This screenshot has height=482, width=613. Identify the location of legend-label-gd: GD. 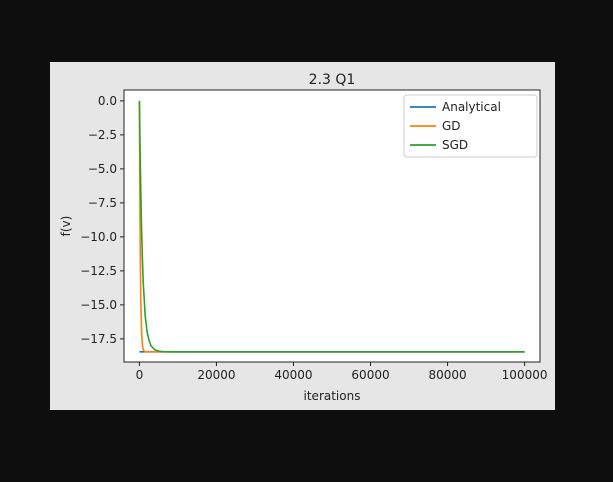
(451, 126).